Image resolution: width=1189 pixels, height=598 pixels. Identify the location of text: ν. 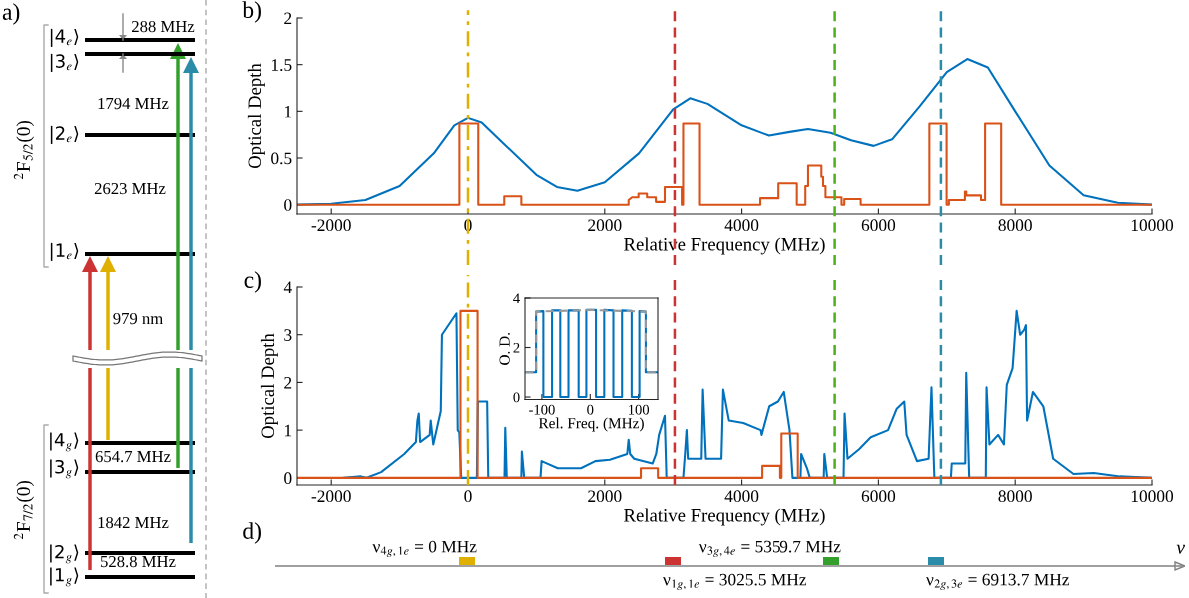
(1180, 549).